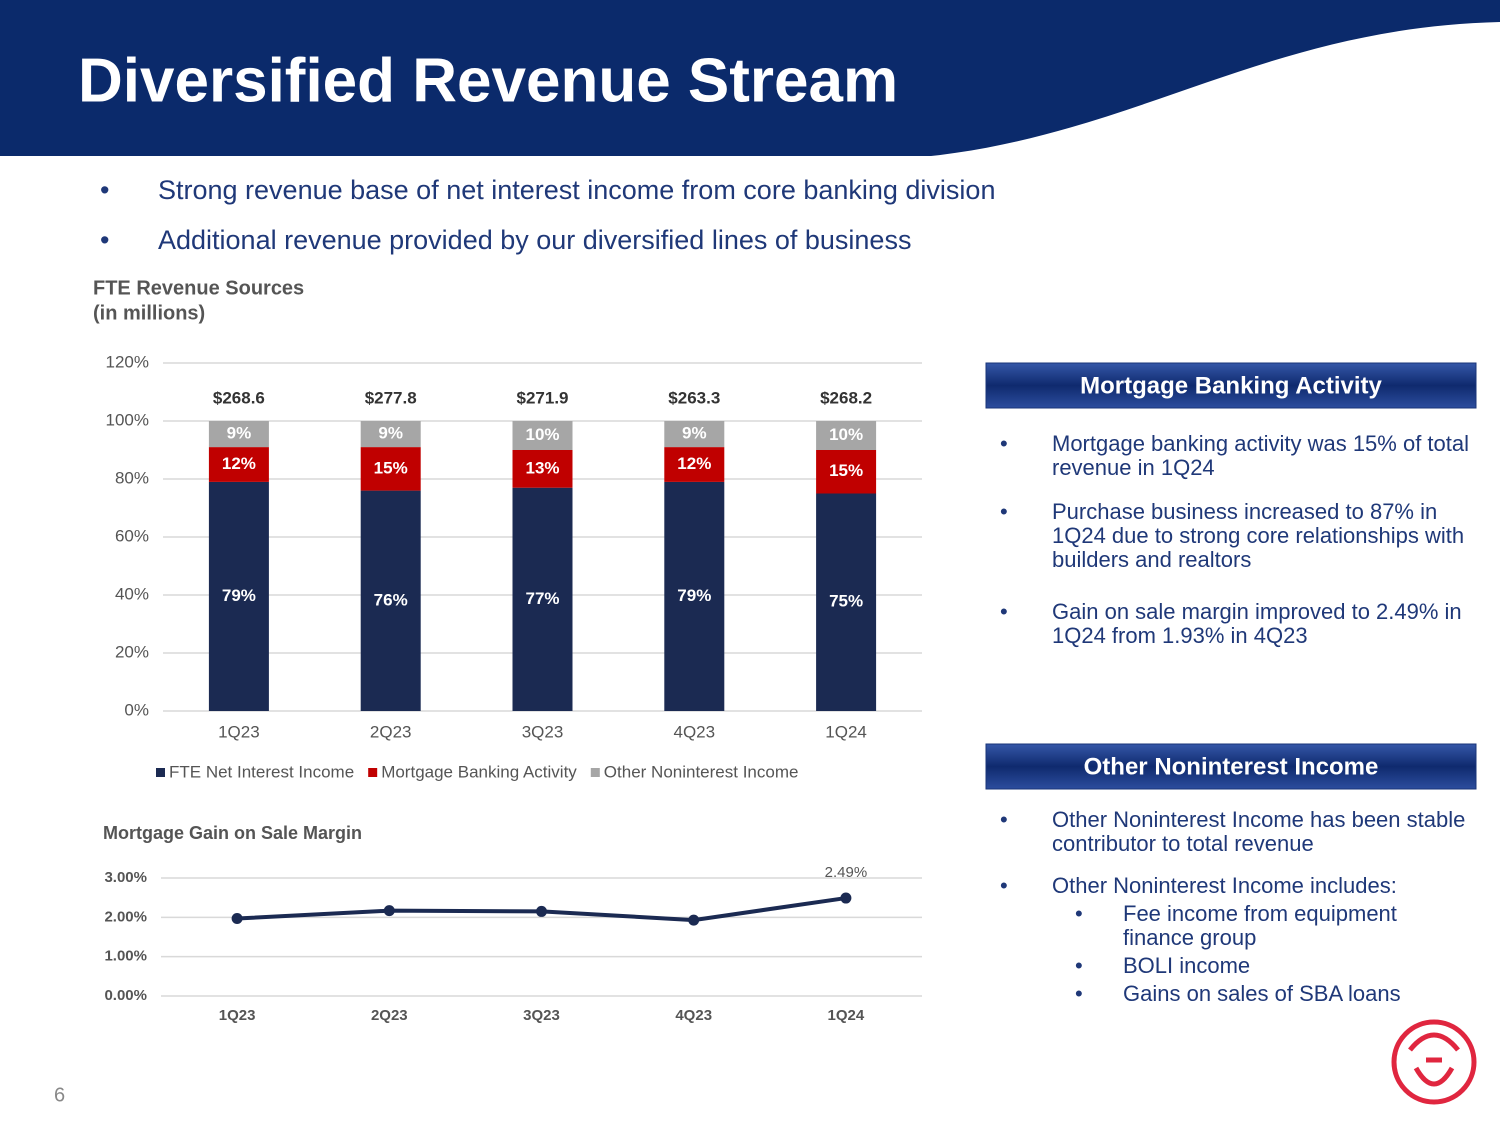  I want to click on chart-title: Mortgage Gain on Sale Margin, so click(232, 833).